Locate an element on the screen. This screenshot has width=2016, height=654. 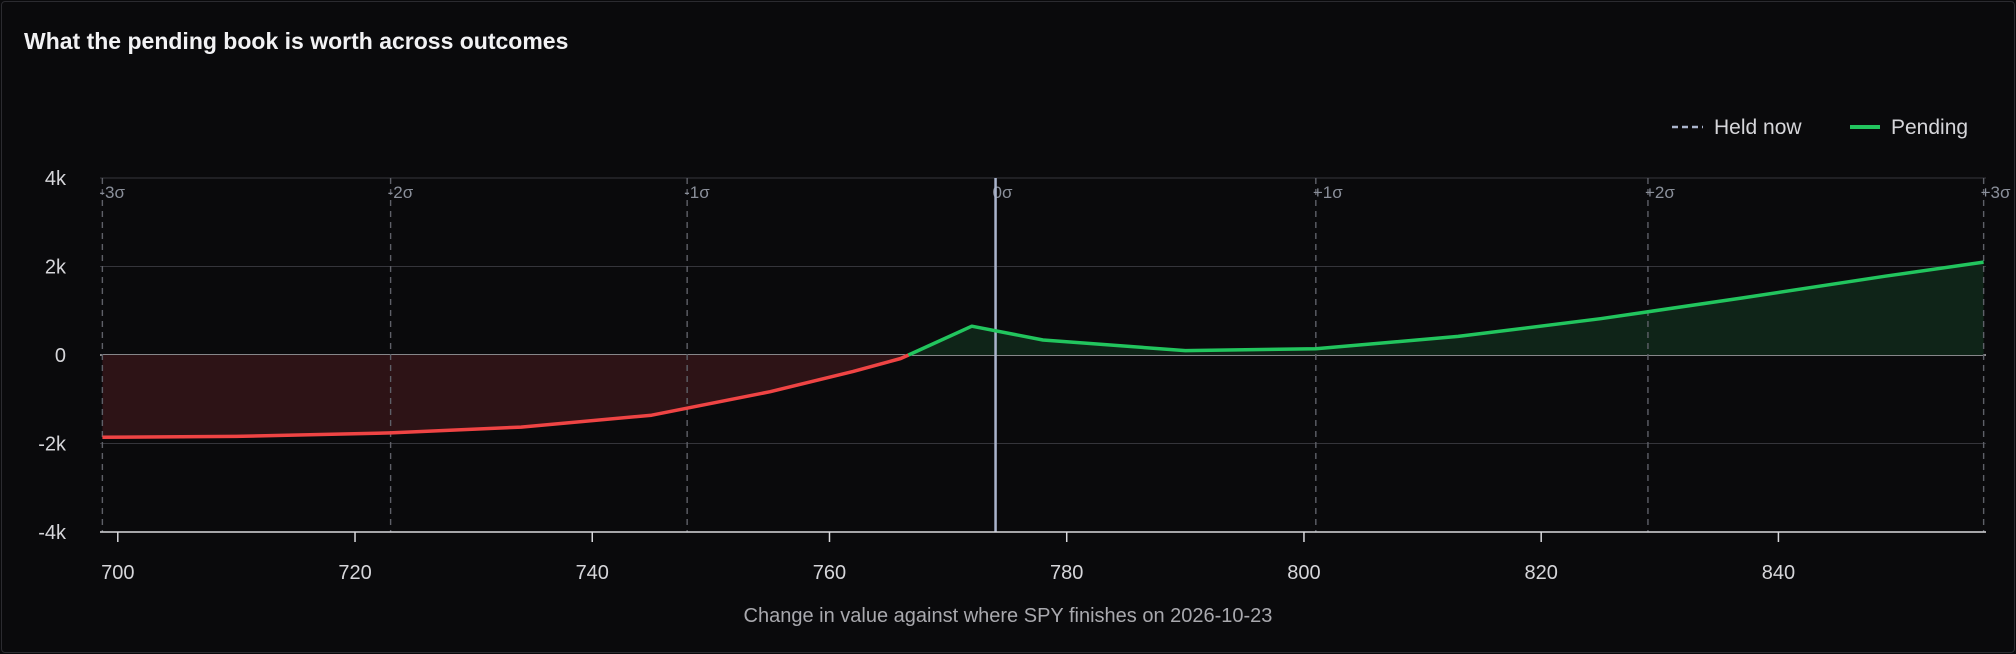
y-tick-label: 2k is located at coordinates (56, 268).